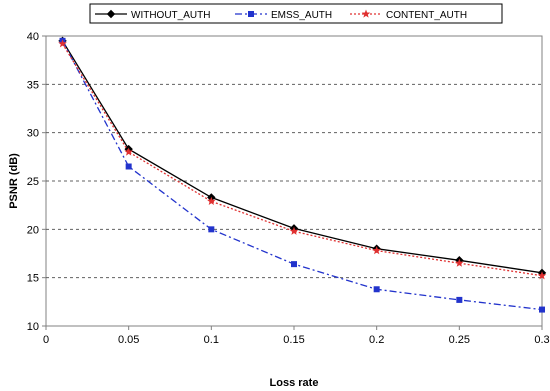  Describe the element at coordinates (376, 340) in the screenshot. I see `x-tick-label: 0.2` at that location.